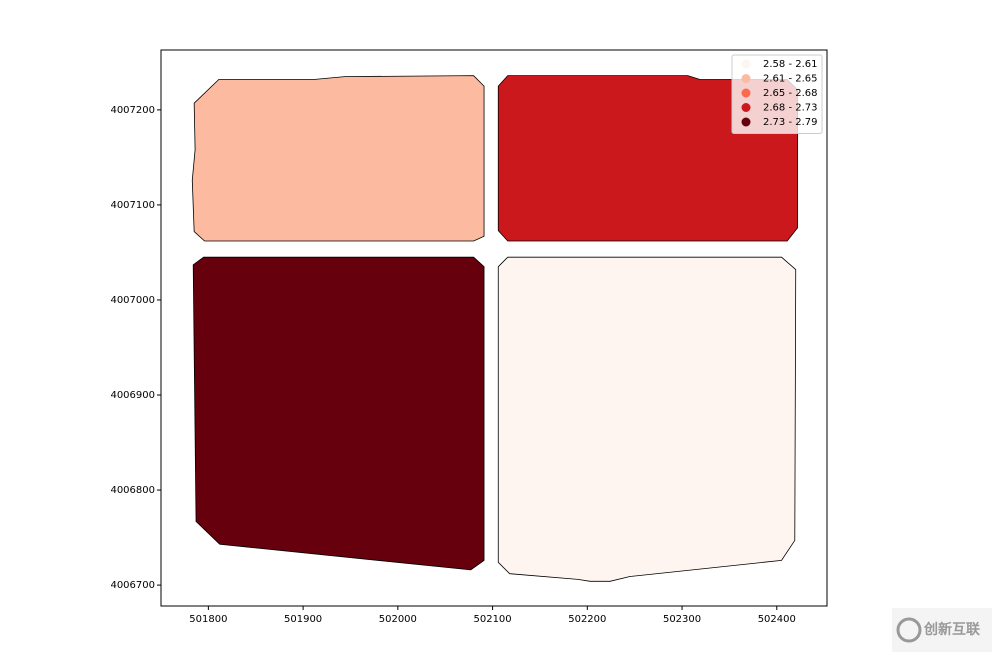  What do you see at coordinates (777, 619) in the screenshot?
I see `x-tick-label: 502400` at bounding box center [777, 619].